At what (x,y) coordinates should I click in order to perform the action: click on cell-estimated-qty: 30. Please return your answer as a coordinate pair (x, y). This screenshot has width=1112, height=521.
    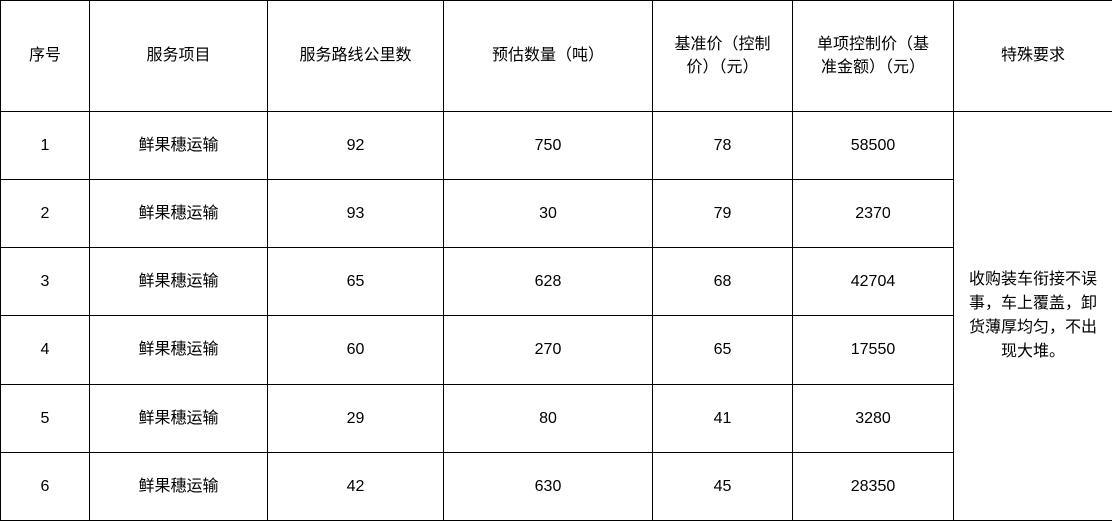
    Looking at the image, I should click on (548, 214).